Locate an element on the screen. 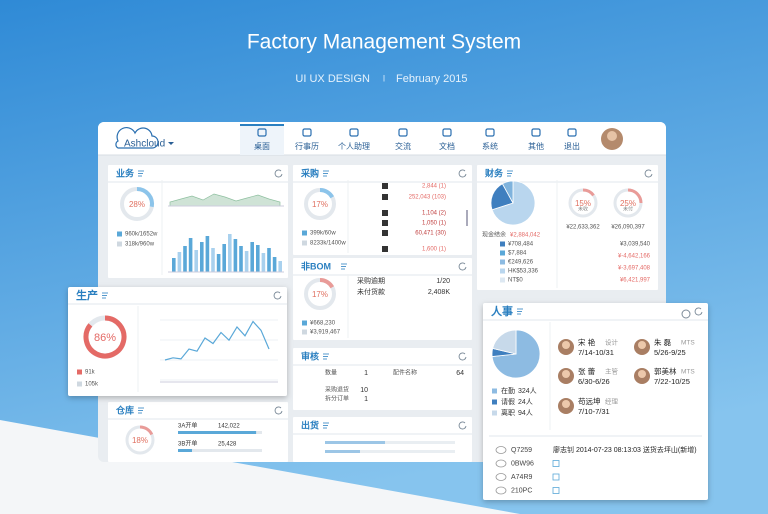 The height and width of the screenshot is (514, 768). donut-label: 25% is located at coordinates (628, 203).